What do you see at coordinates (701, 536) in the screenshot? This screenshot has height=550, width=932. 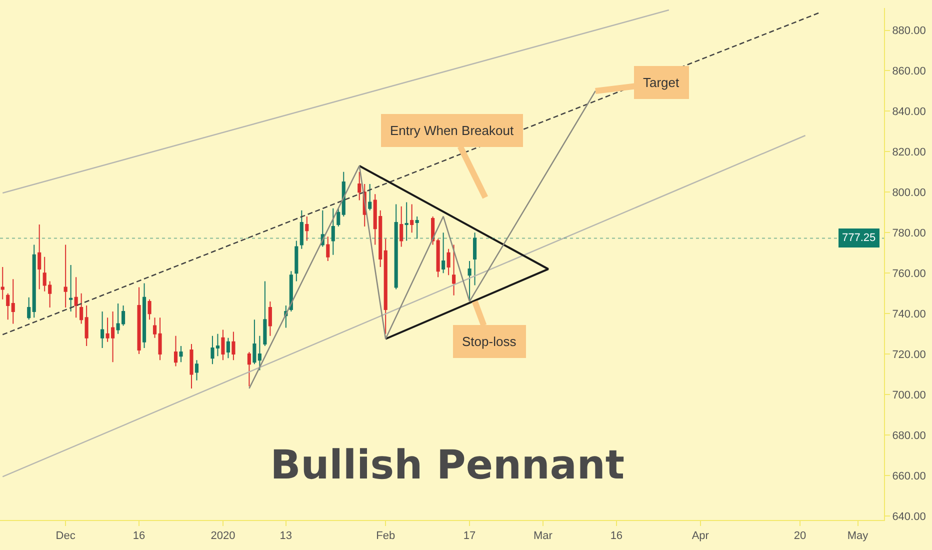 I see `x-tick-label: Apr` at bounding box center [701, 536].